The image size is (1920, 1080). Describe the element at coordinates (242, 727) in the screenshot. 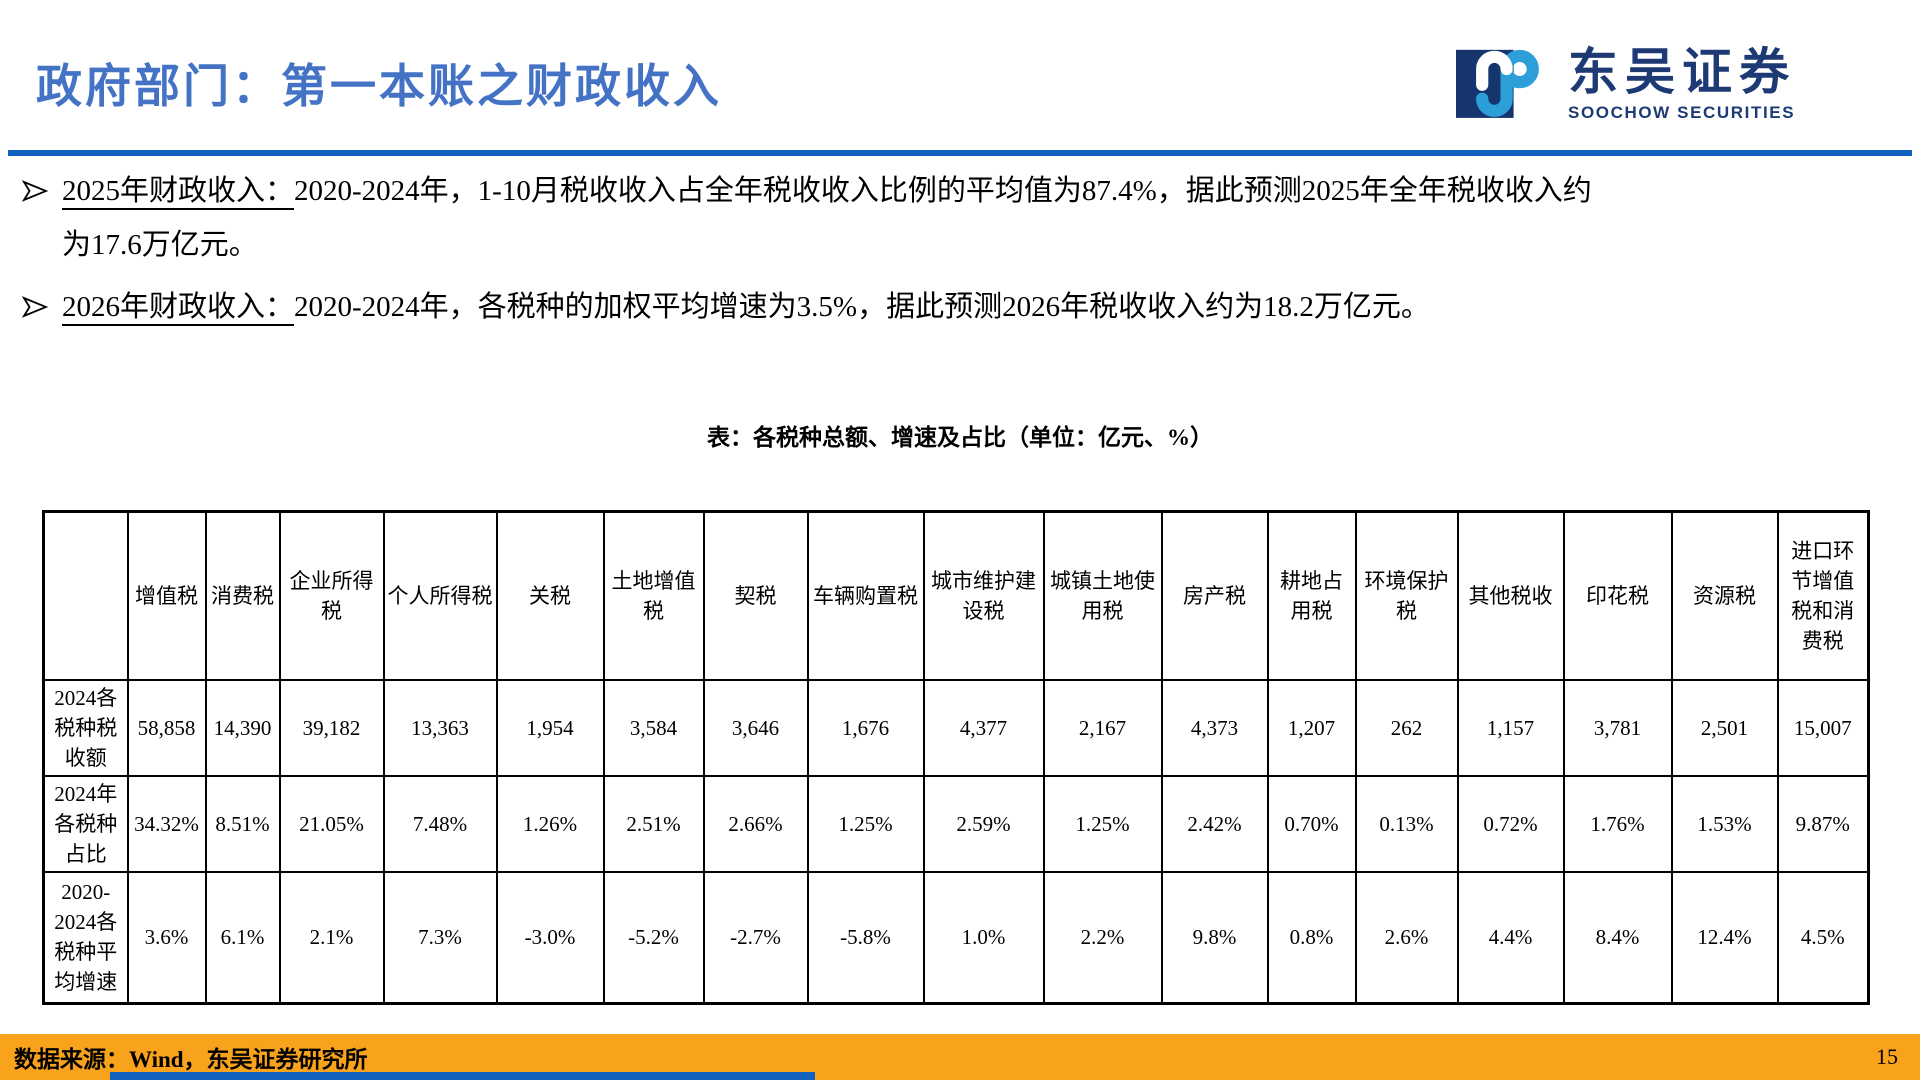

I see `table-cell: 14,390` at that location.